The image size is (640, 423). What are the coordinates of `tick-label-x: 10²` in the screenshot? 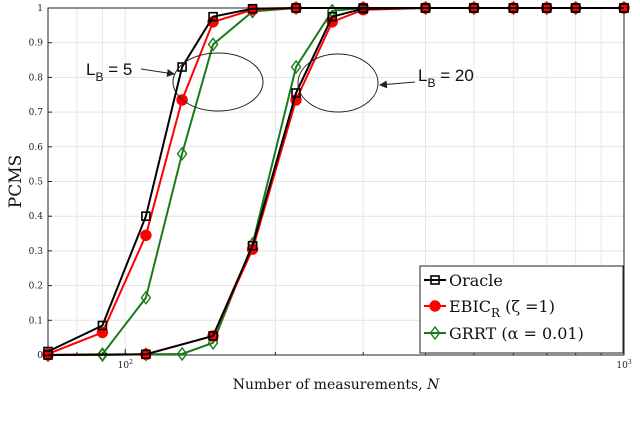 It's located at (125, 365).